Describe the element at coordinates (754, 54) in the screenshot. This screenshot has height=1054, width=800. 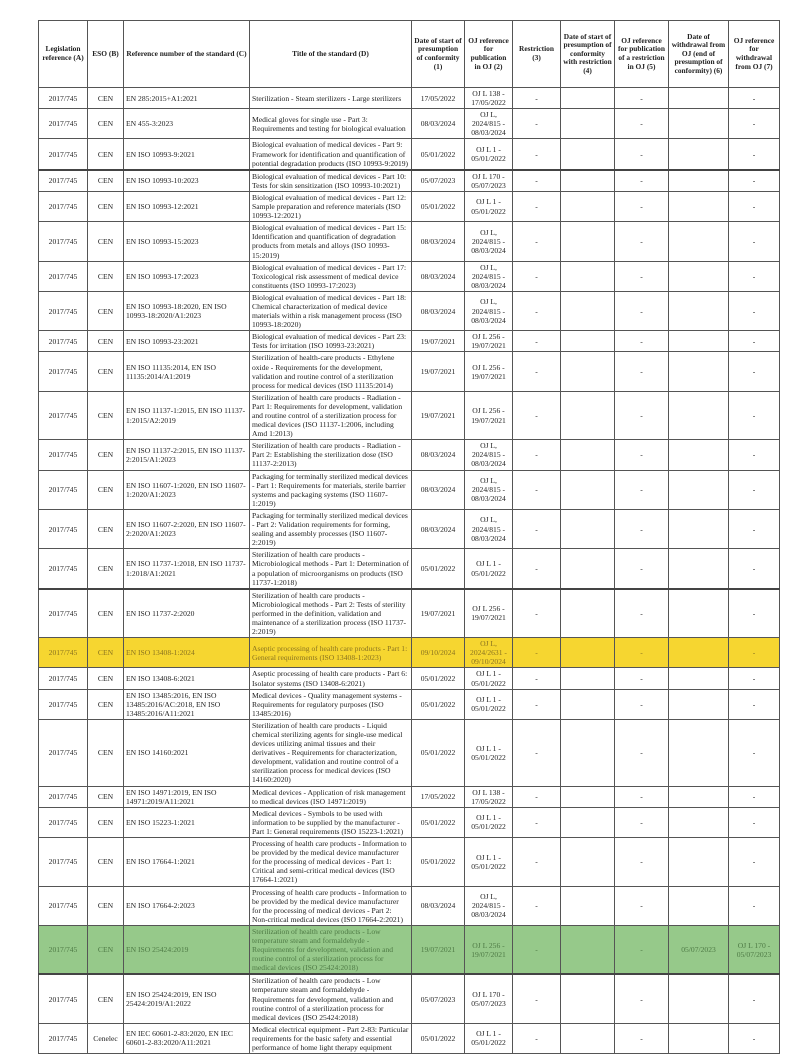
I see `header-withdrawal-oj: OJ reference for withdrawal from OJ (7)` at that location.